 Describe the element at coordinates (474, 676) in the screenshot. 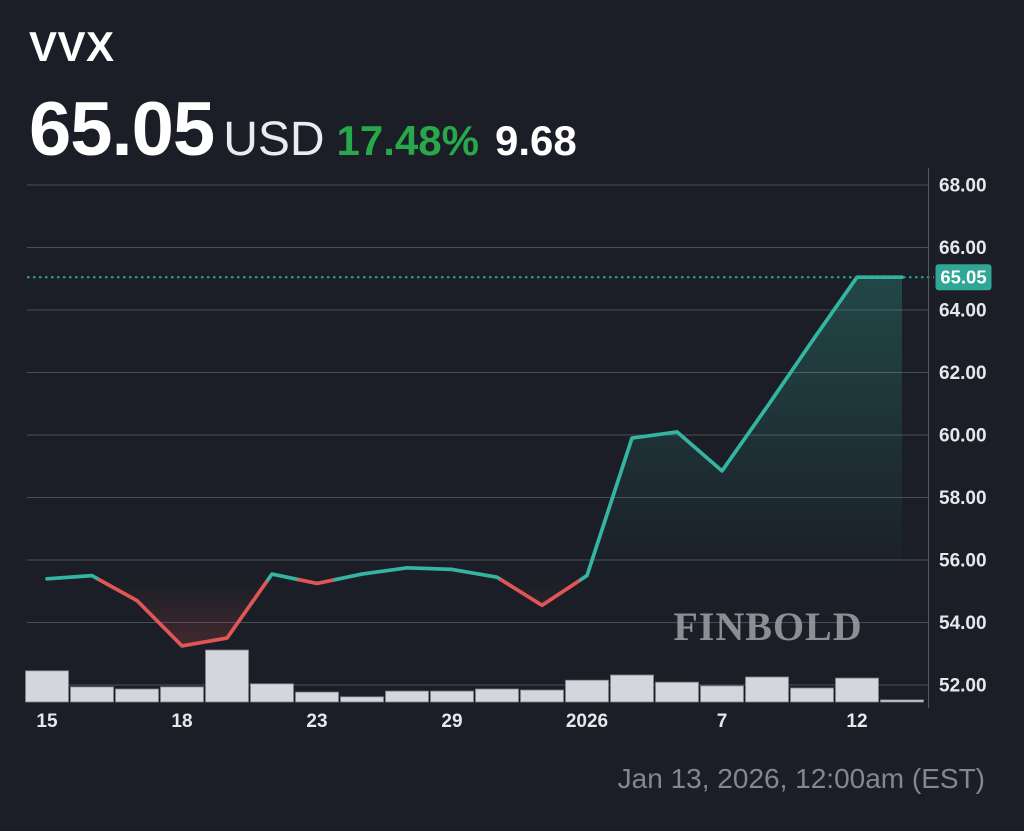

I see `volume-bars` at that location.